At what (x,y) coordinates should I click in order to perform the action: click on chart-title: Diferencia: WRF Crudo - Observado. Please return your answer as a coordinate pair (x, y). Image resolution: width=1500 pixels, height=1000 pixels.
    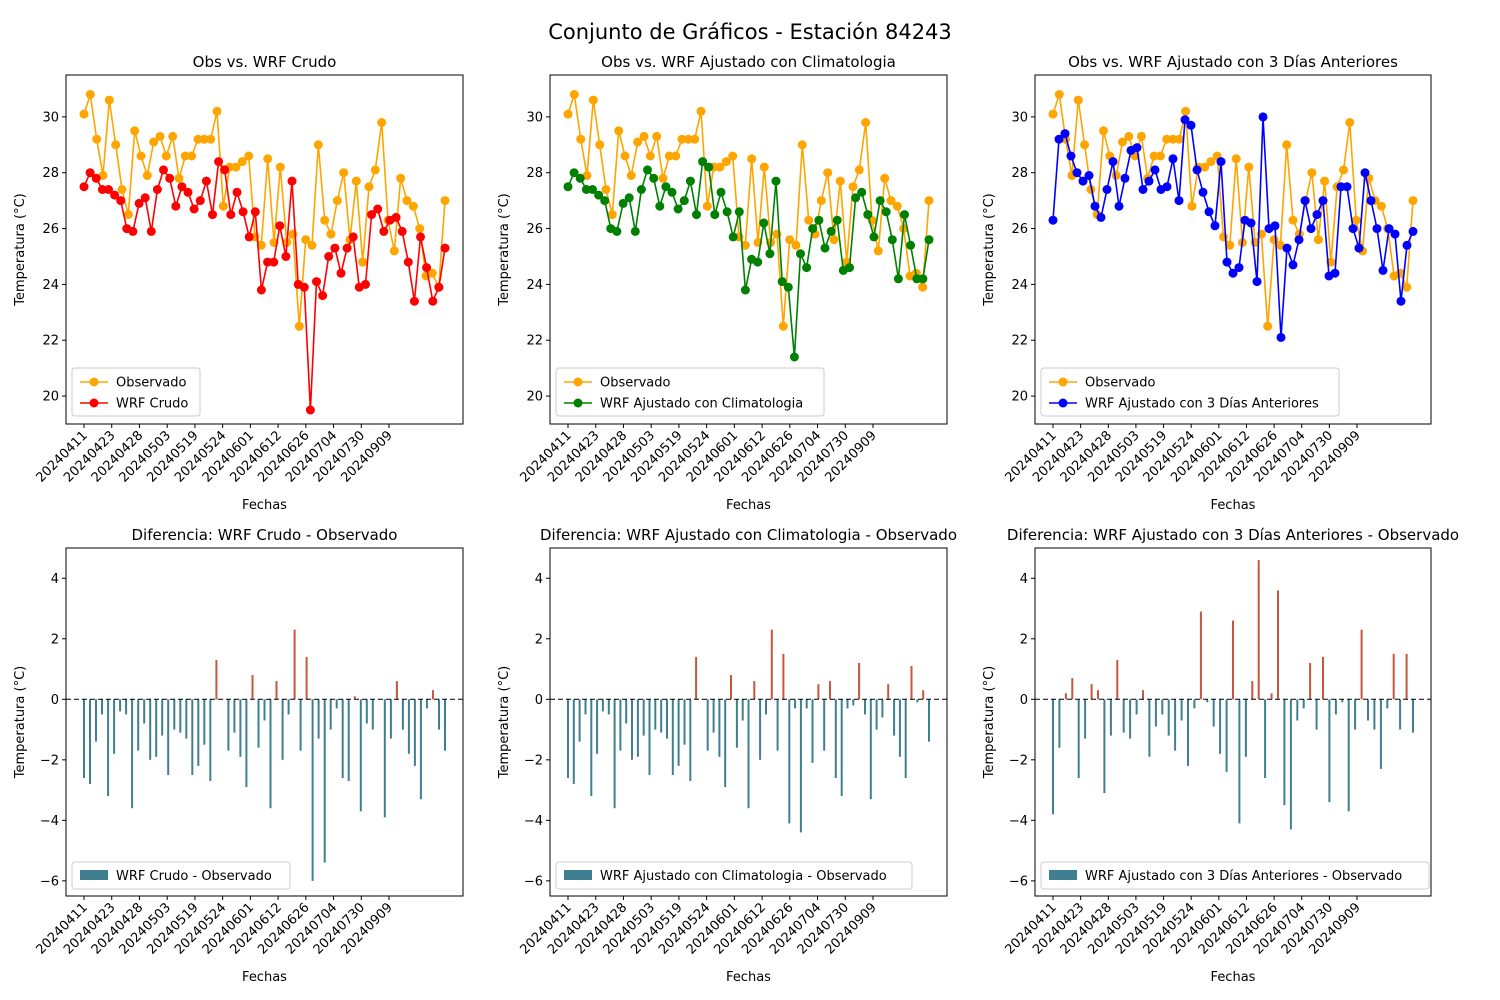
    Looking at the image, I should click on (265, 535).